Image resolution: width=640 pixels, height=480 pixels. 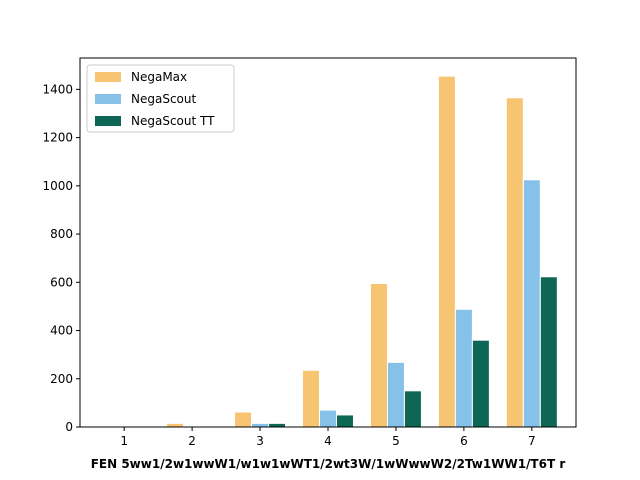 I want to click on y-axis: 0 200 400 600 800 1000 1200 1400, so click(x=61, y=258).